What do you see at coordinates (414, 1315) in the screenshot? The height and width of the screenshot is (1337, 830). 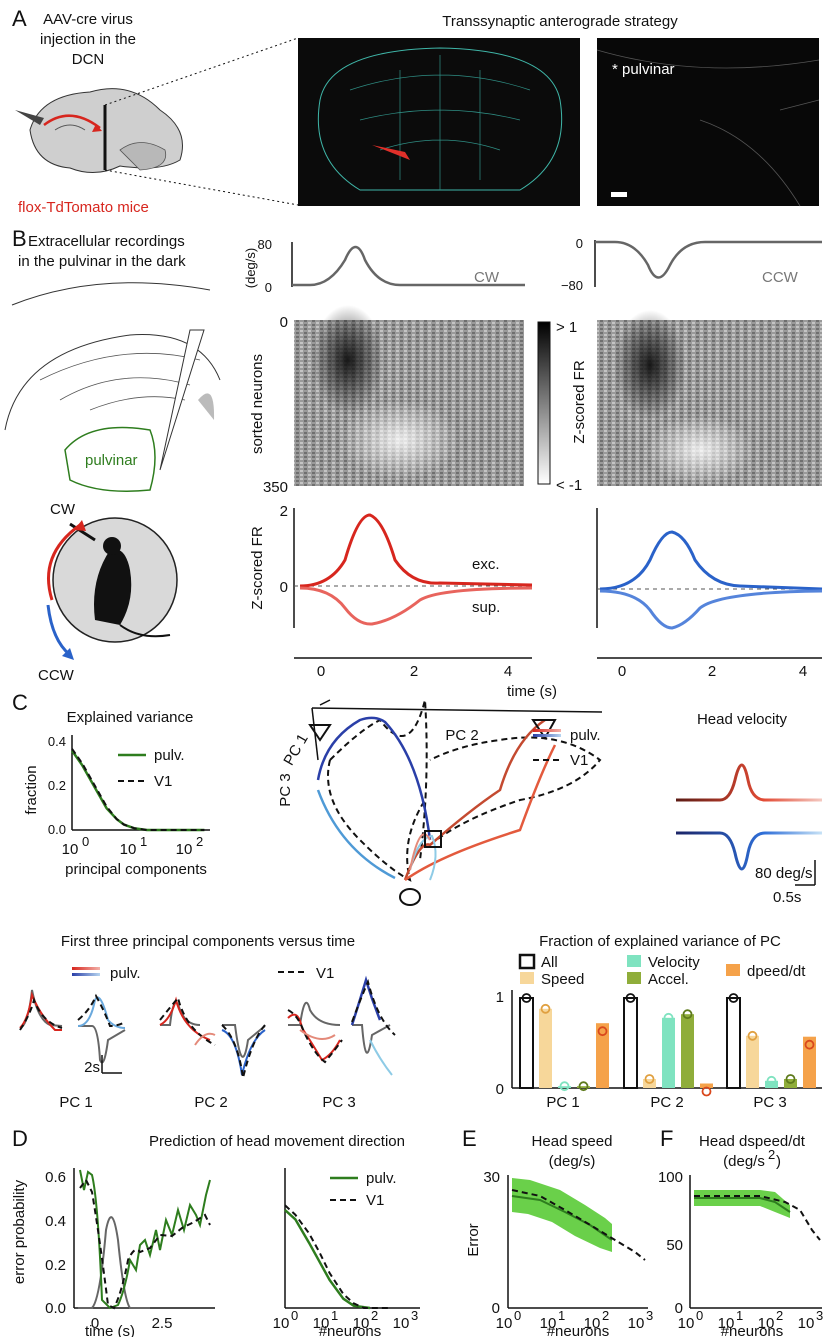 I see `log-tick-exp-0-3: 3` at bounding box center [414, 1315].